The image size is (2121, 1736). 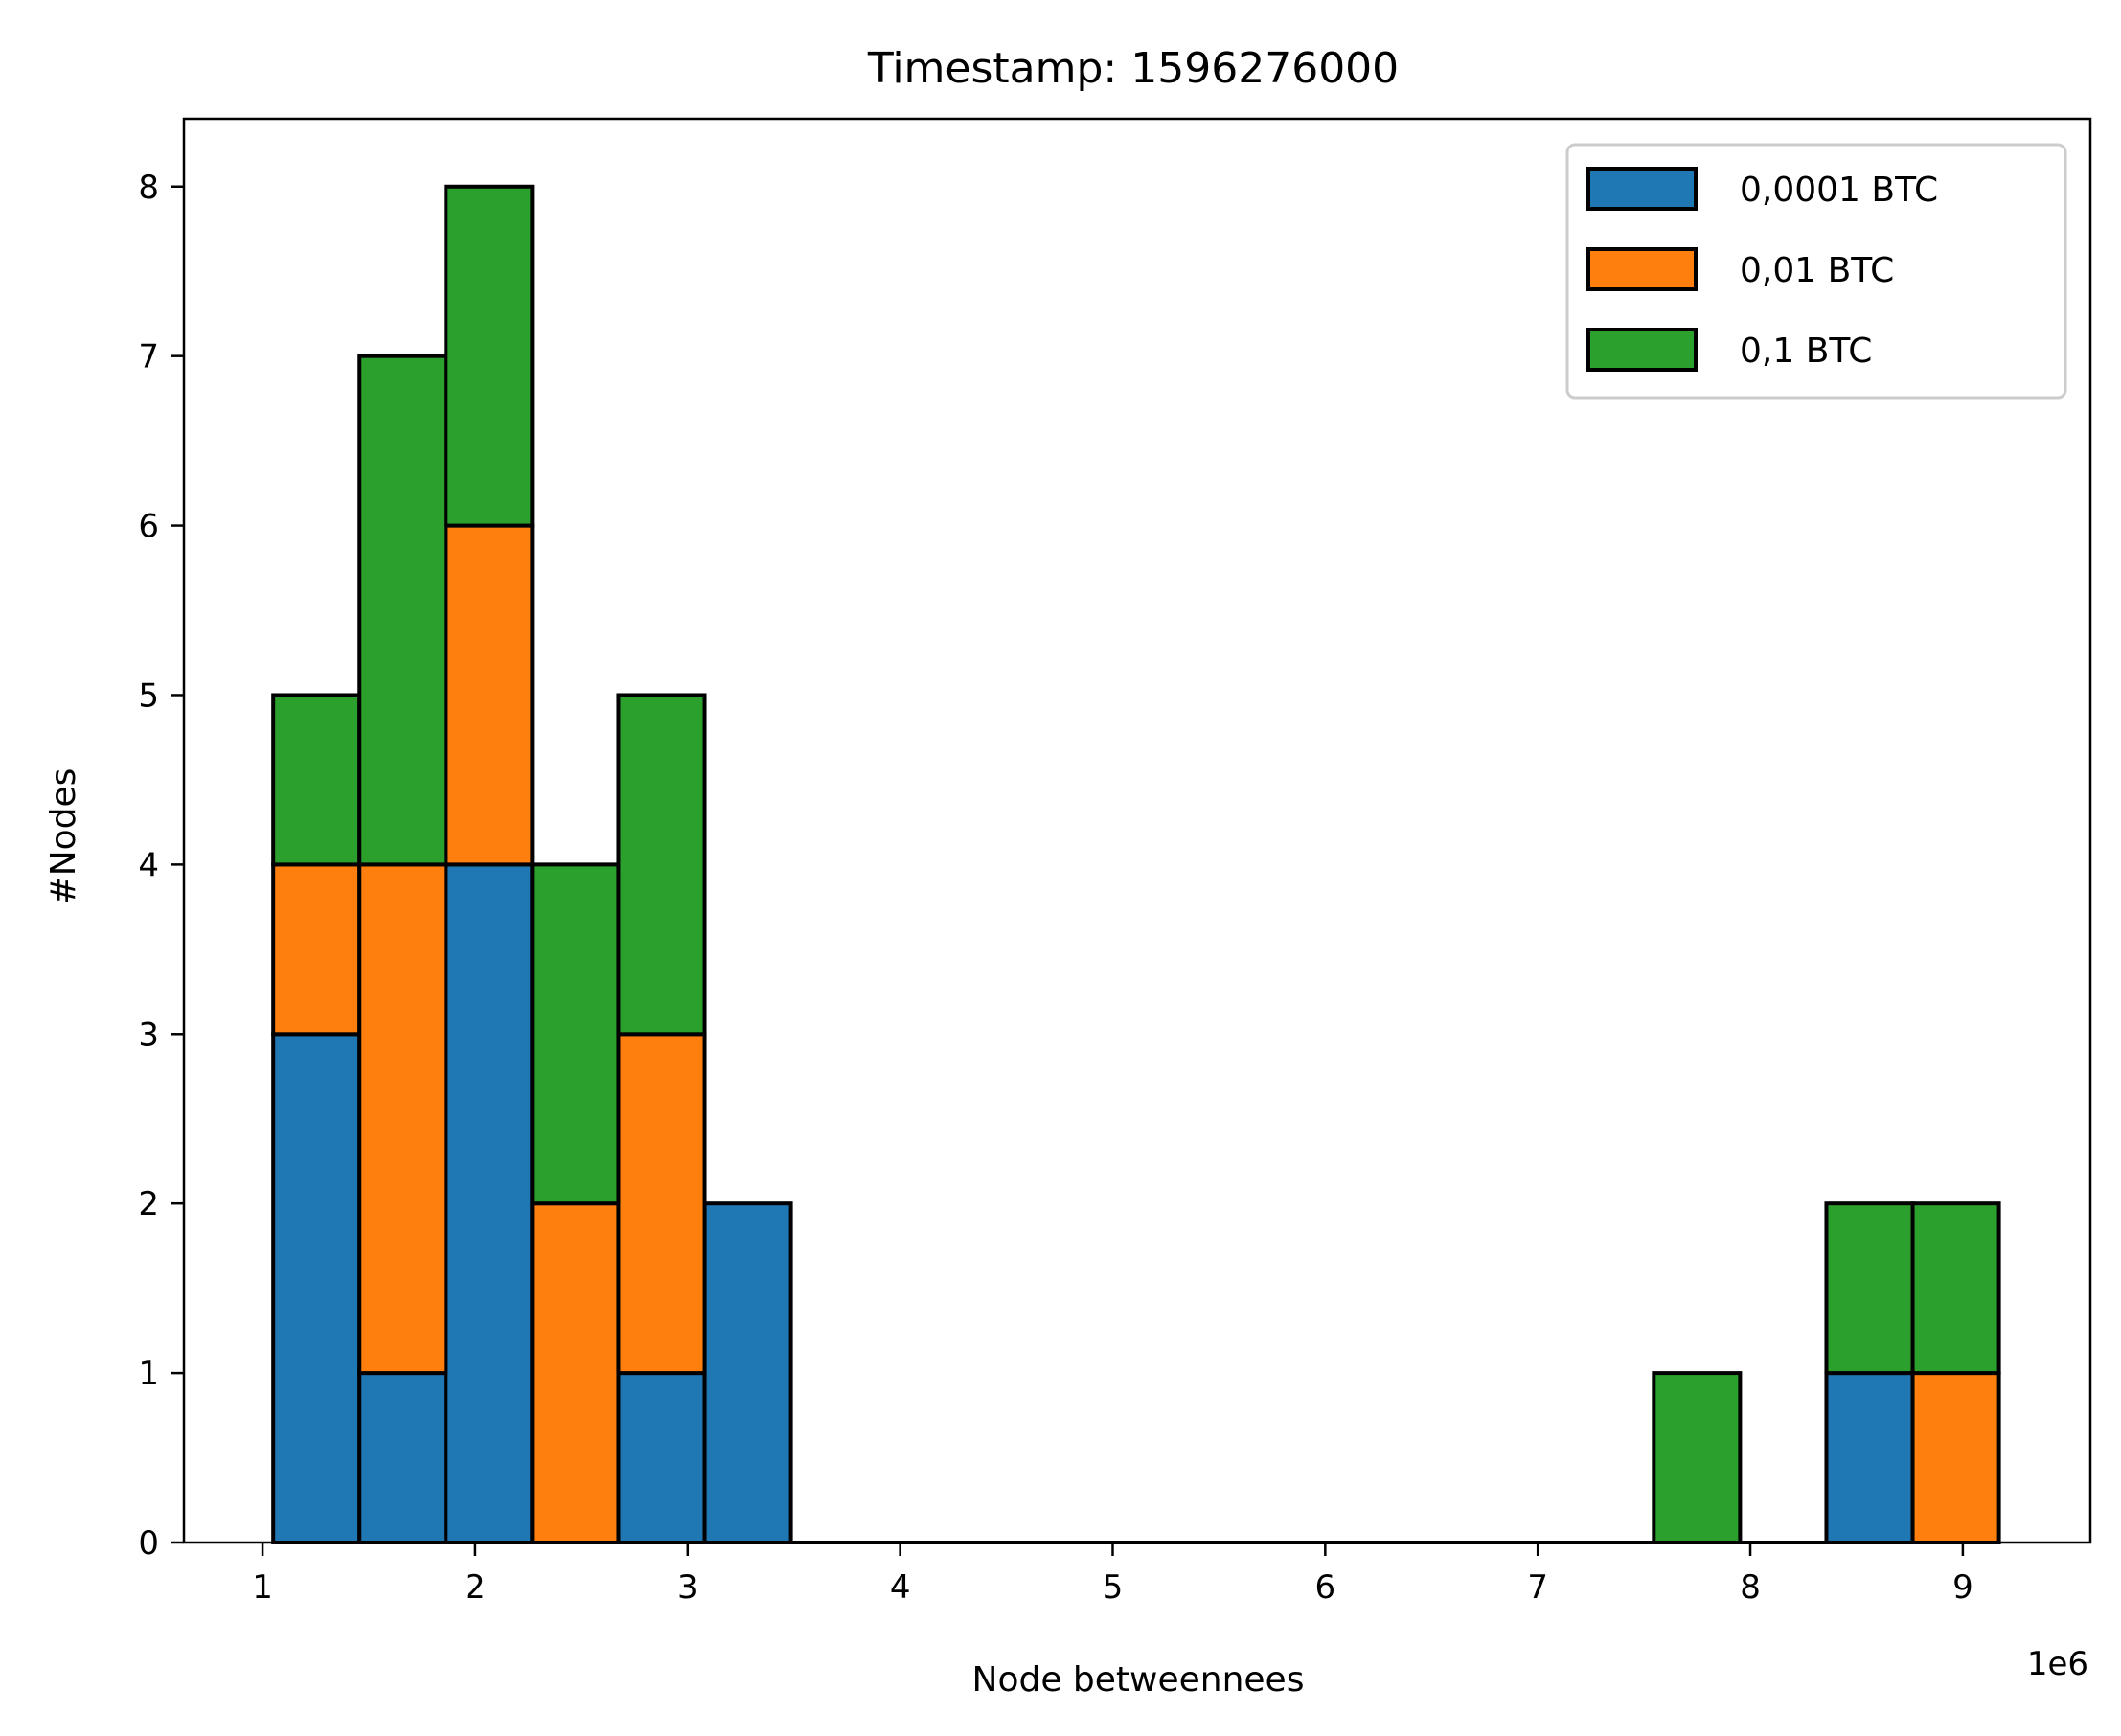 What do you see at coordinates (148, 1544) in the screenshot?
I see `y-tick-label: 0` at bounding box center [148, 1544].